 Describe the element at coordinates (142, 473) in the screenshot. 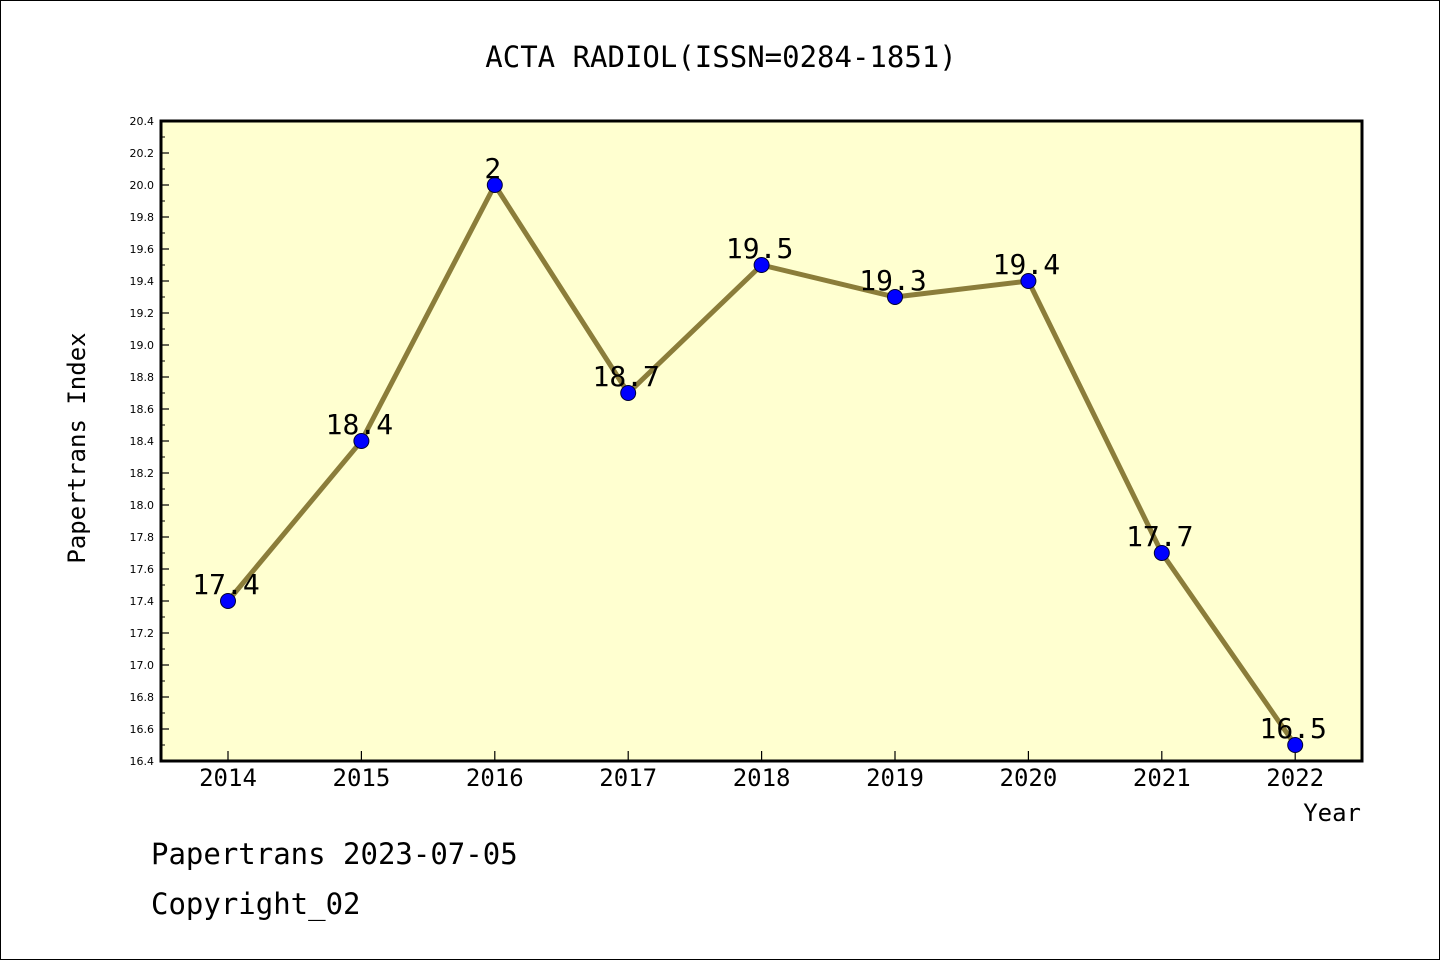

I see `y-tick-label: 18.2` at that location.